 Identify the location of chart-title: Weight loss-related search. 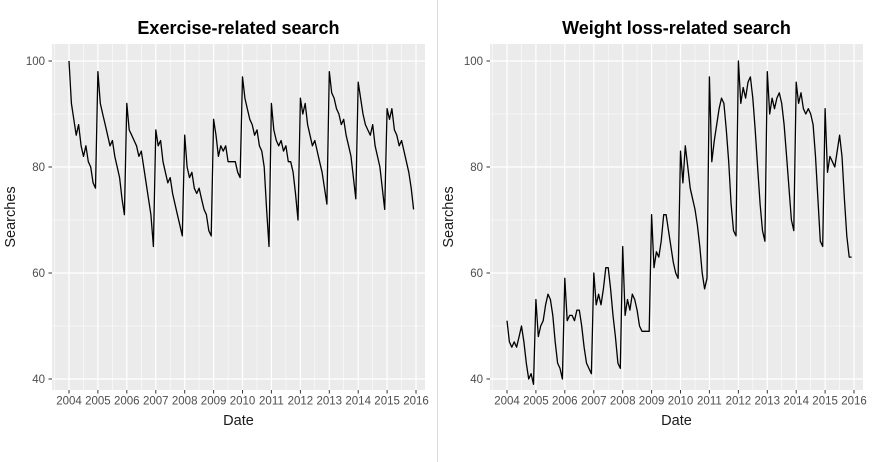
(676, 28).